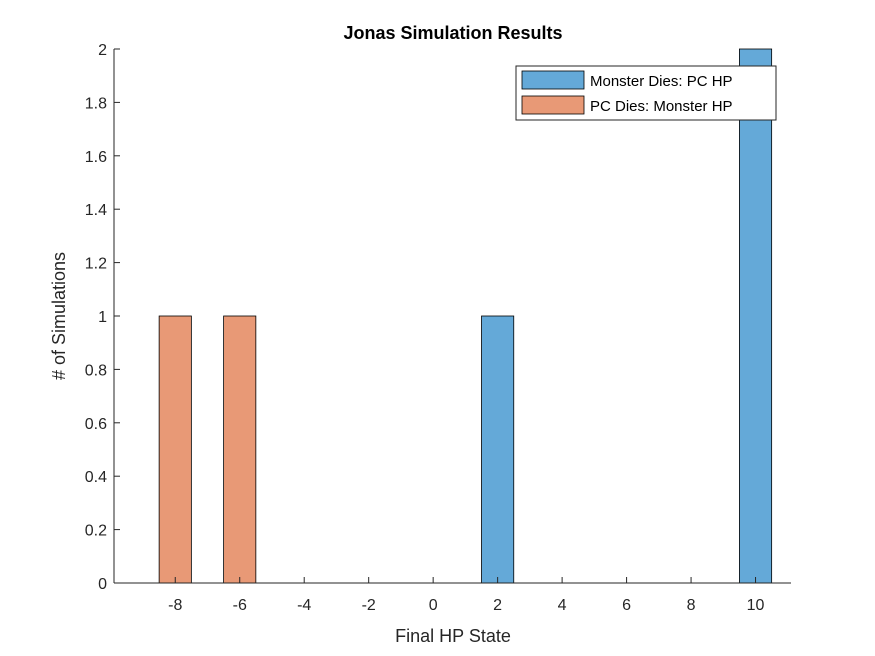 Image resolution: width=875 pixels, height=656 pixels. Describe the element at coordinates (96, 477) in the screenshot. I see `y-tick-label: 0.4` at that location.